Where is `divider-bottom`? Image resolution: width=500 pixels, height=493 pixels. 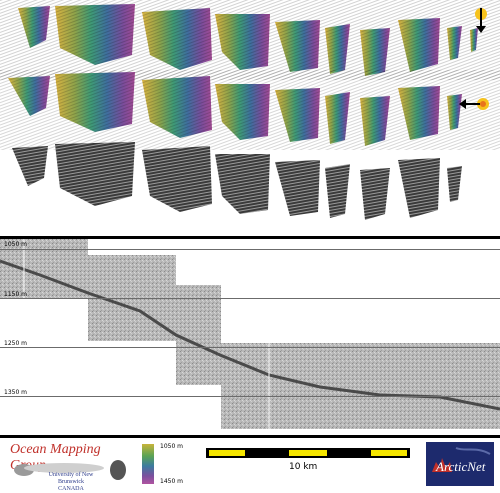
divider-bottom is located at coordinates (250, 436).